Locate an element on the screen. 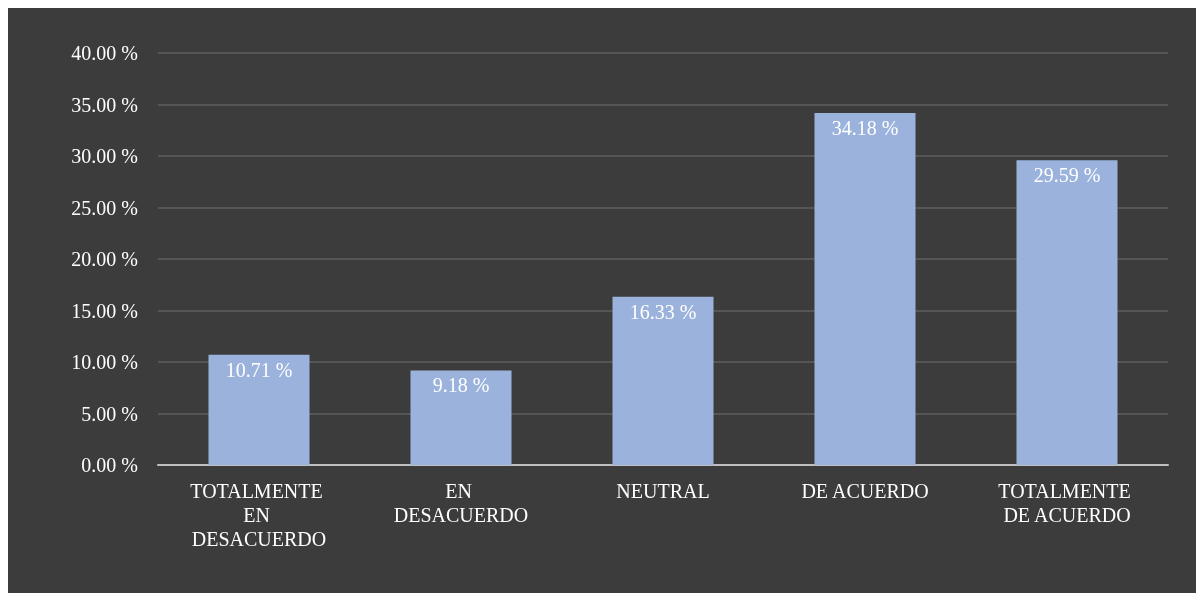 This screenshot has width=1204, height=601. y-tick-label: 20.00 % is located at coordinates (104, 259).